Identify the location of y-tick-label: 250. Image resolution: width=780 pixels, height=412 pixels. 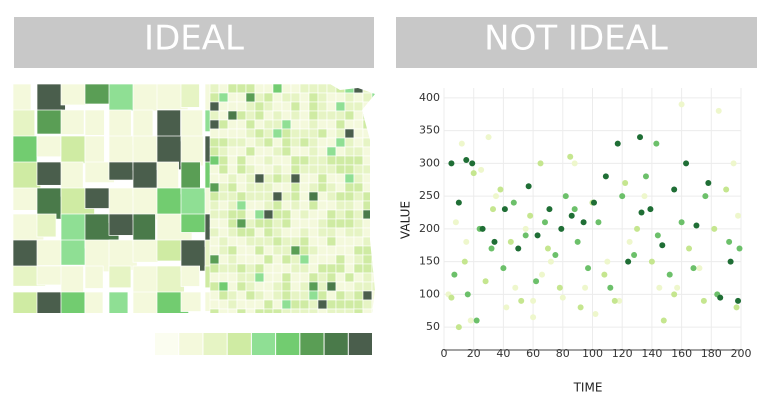
(429, 195).